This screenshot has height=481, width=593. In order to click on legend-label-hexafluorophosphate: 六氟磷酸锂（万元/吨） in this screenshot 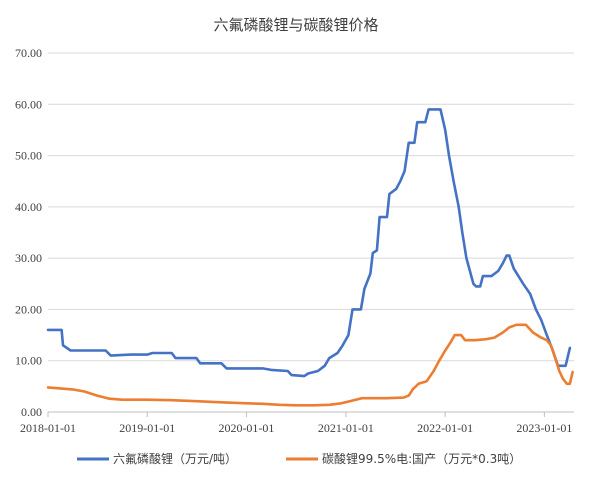, I will do `click(175, 458)`.